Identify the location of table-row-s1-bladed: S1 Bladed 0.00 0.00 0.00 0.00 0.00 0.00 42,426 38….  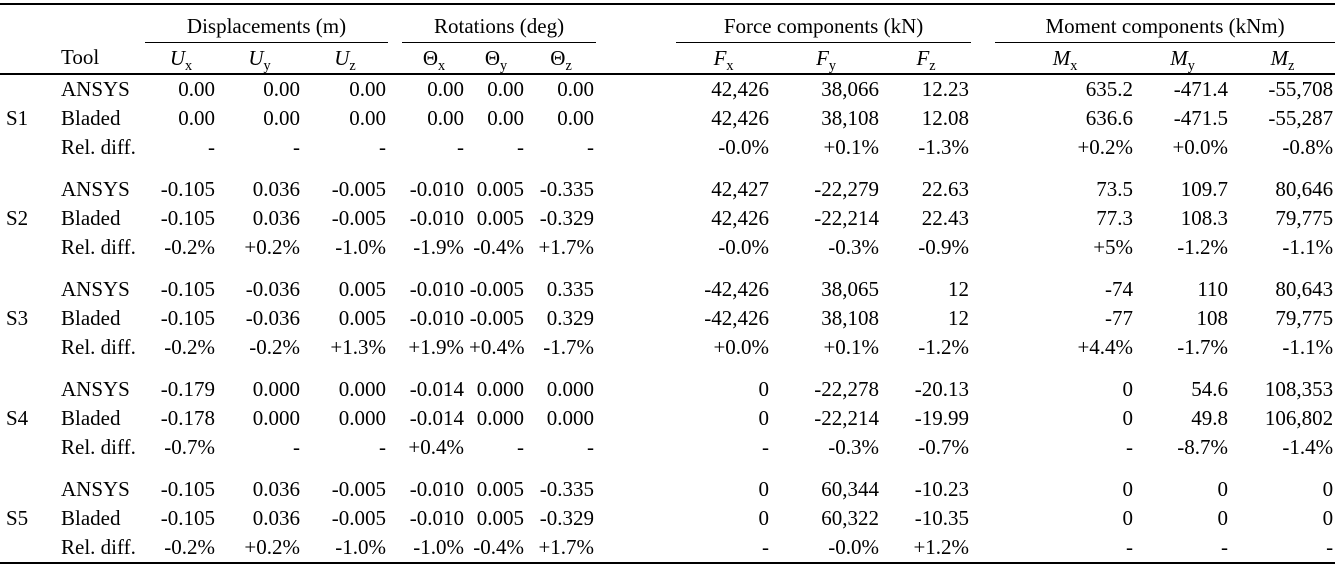
(667, 118).